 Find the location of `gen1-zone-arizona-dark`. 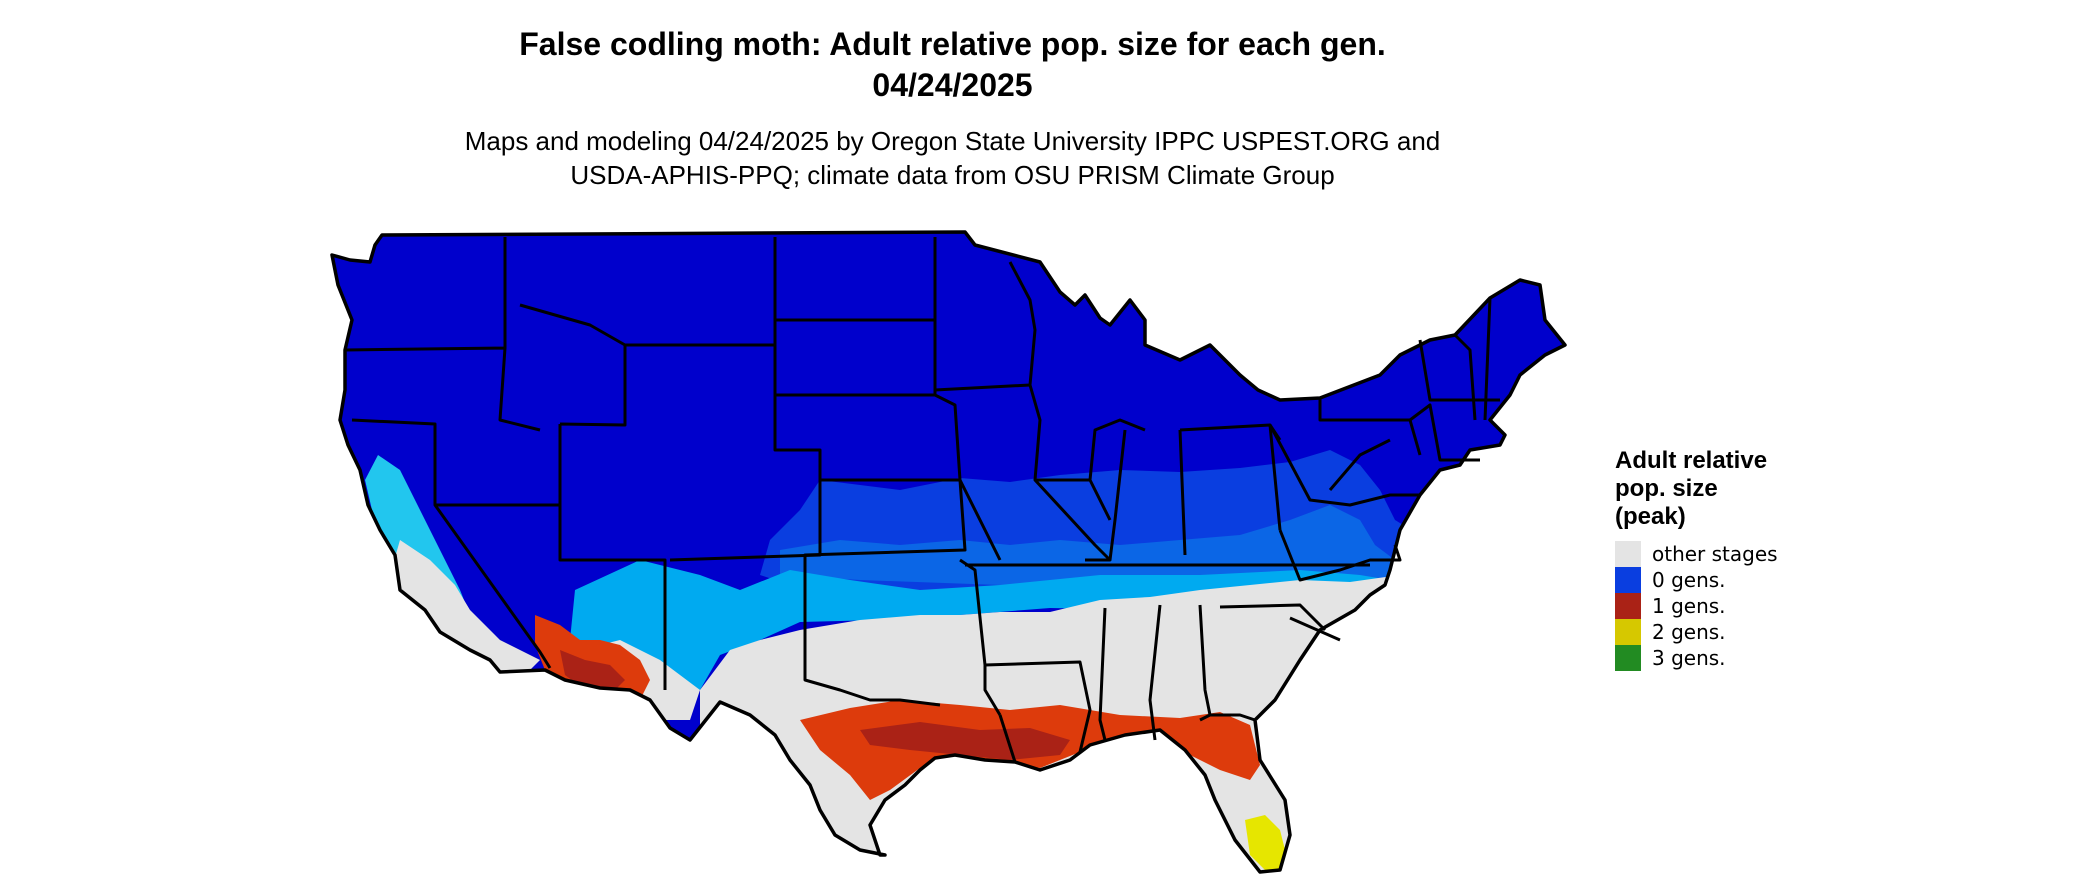

gen1-zone-arizona-dark is located at coordinates (592, 672).